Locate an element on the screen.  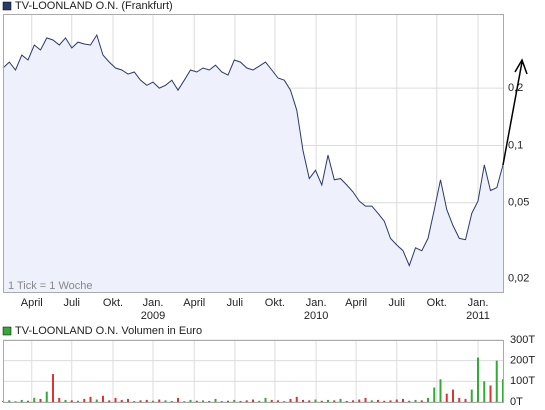
volume-title: TV-LOONLAND O.N. Volumen in Euro is located at coordinates (108, 331).